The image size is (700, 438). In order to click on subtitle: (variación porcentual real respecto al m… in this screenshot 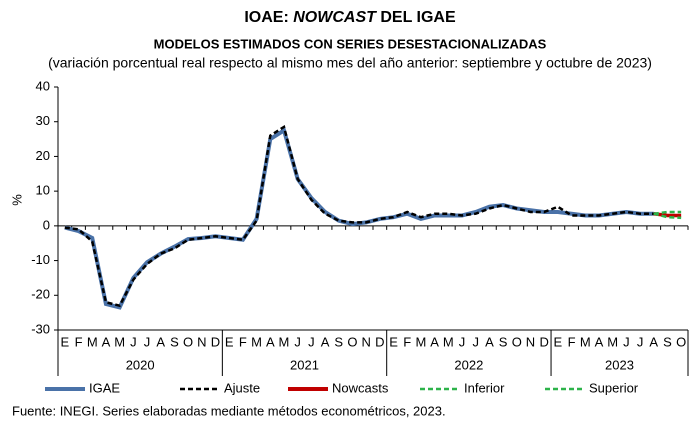, I will do `click(350, 63)`.